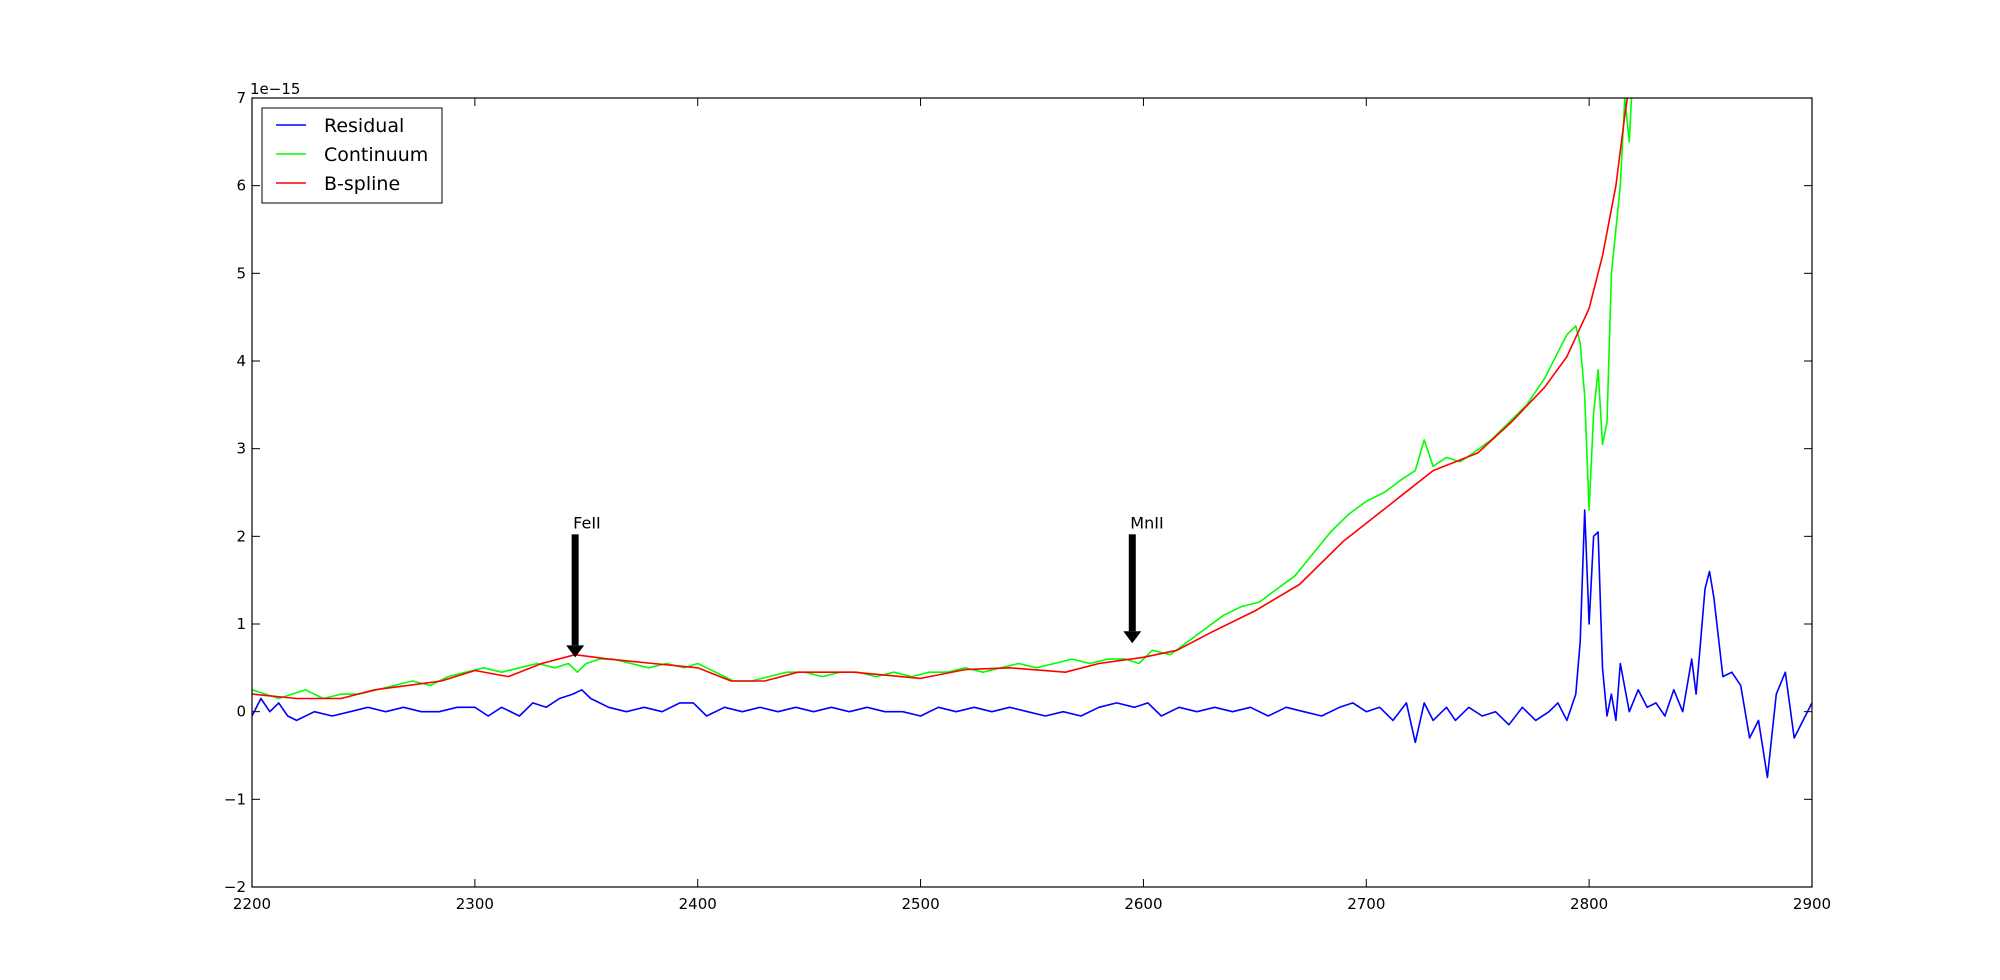 This screenshot has height=980, width=2000. I want to click on annotation-arrow-head-feii, so click(575, 651).